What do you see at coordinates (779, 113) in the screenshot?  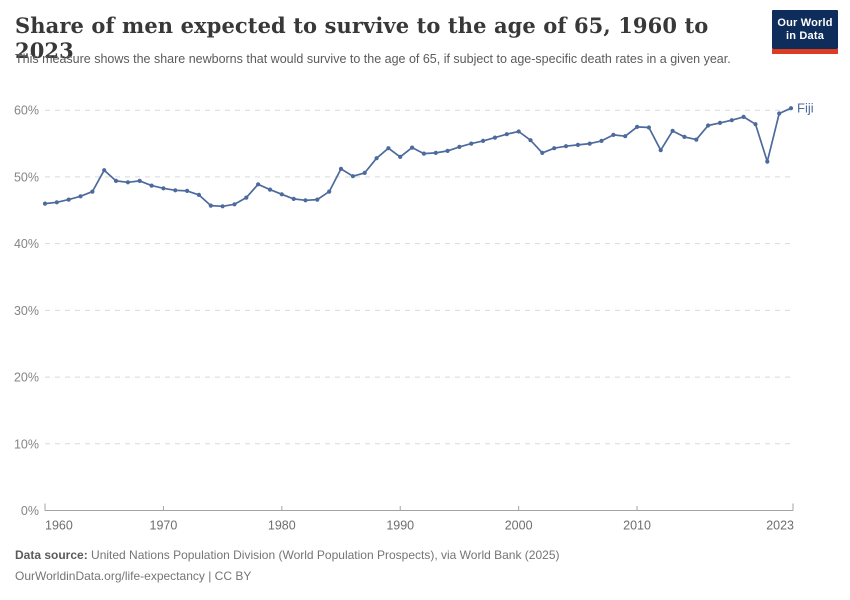 I see `data-point-2022` at bounding box center [779, 113].